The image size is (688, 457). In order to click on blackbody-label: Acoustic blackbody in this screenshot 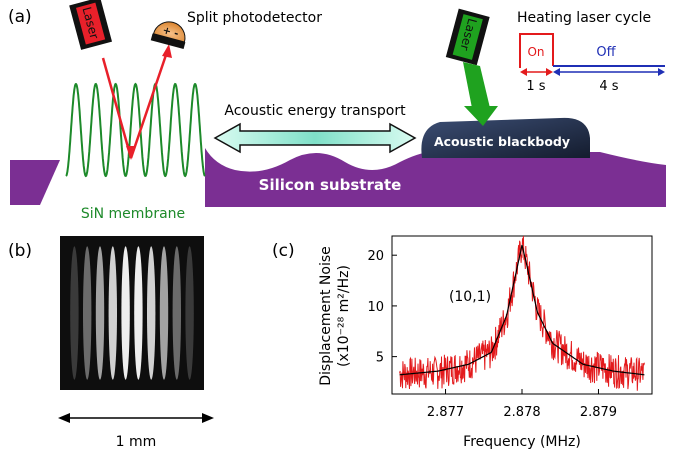, I will do `click(502, 141)`.